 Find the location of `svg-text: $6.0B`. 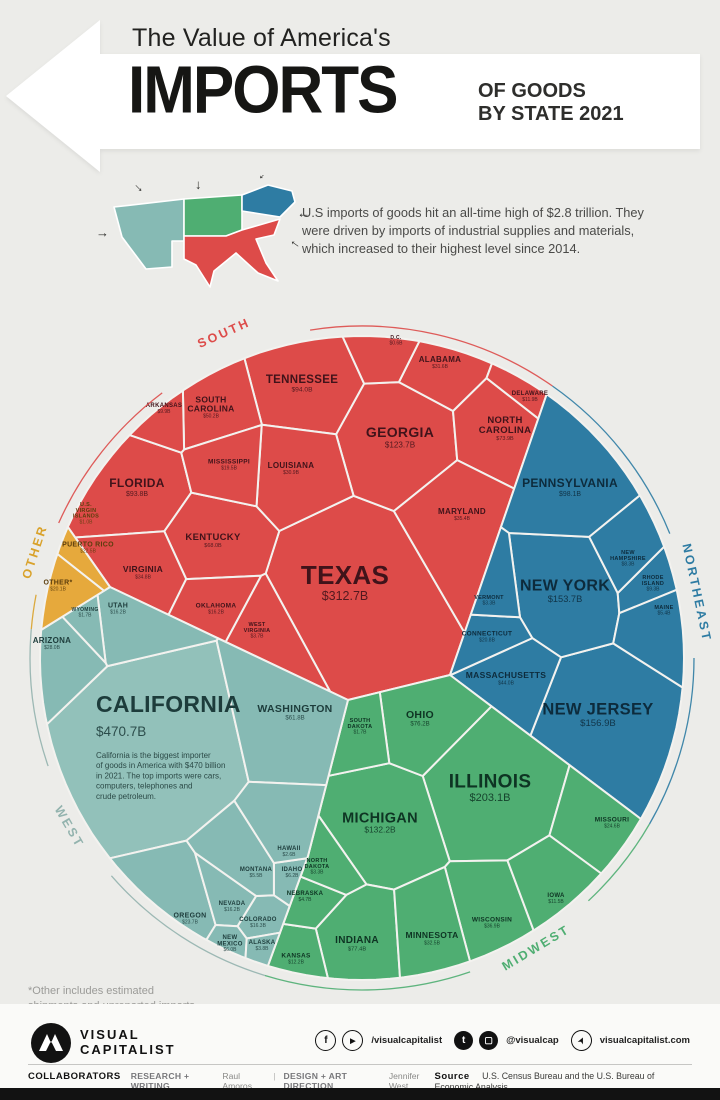

svg-text: $6.0B is located at coordinates (230, 950).